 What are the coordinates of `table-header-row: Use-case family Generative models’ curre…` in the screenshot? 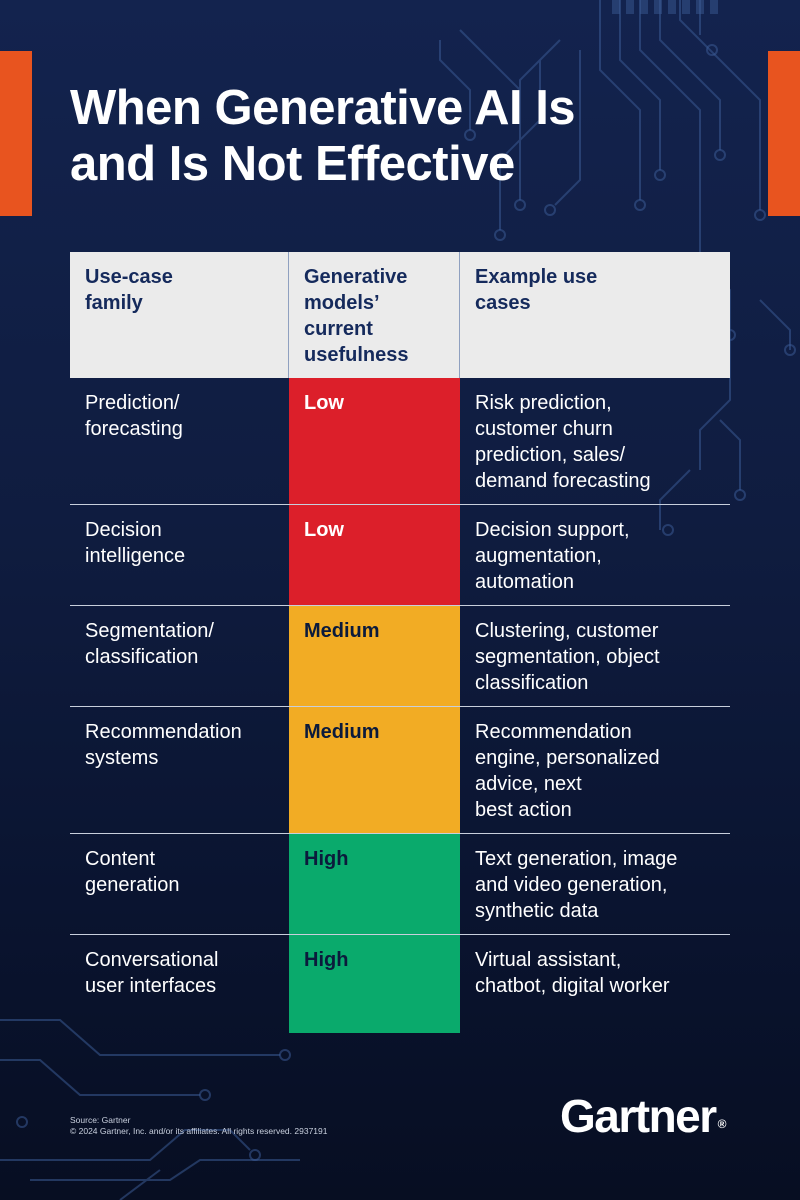 It's located at (400, 315).